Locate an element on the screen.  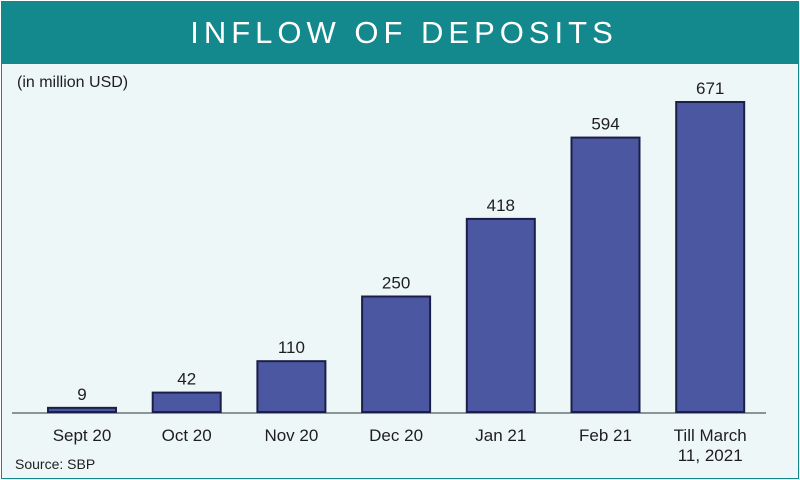
data-label: 671 is located at coordinates (710, 88).